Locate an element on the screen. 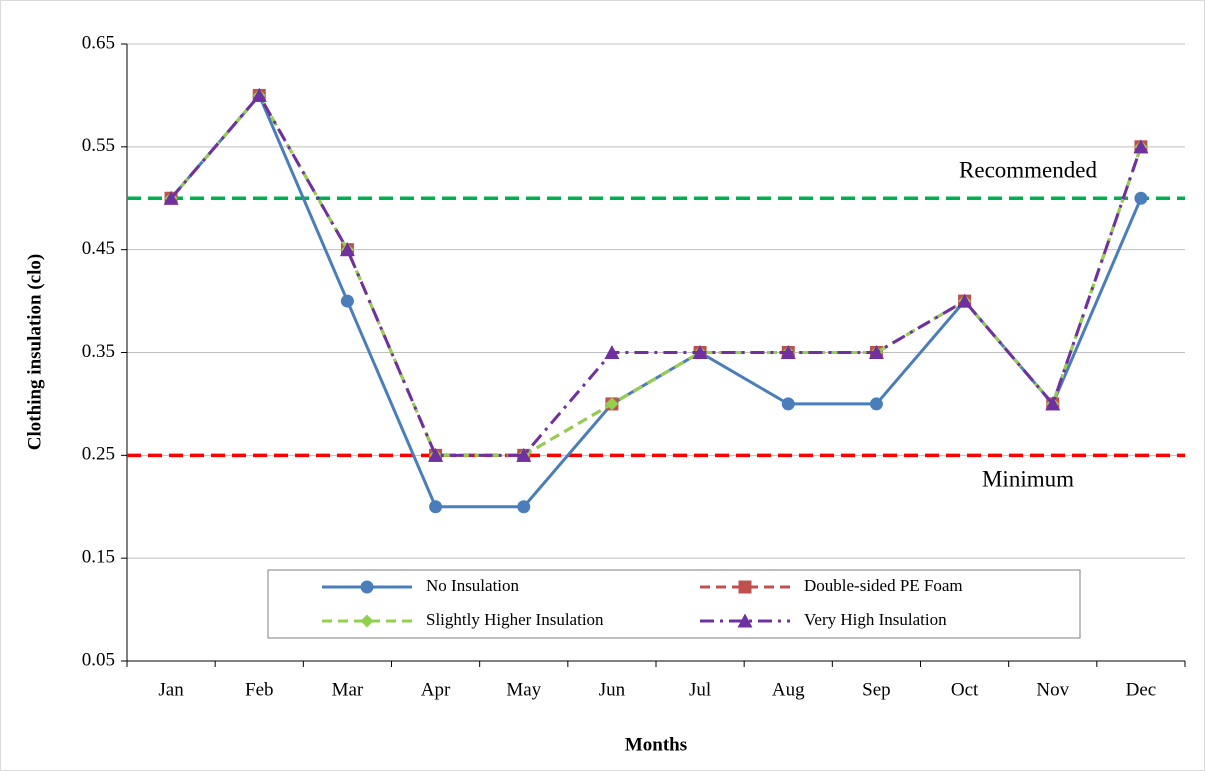 The width and height of the screenshot is (1205, 771). y-tick-label: 0.35 is located at coordinates (98, 351).